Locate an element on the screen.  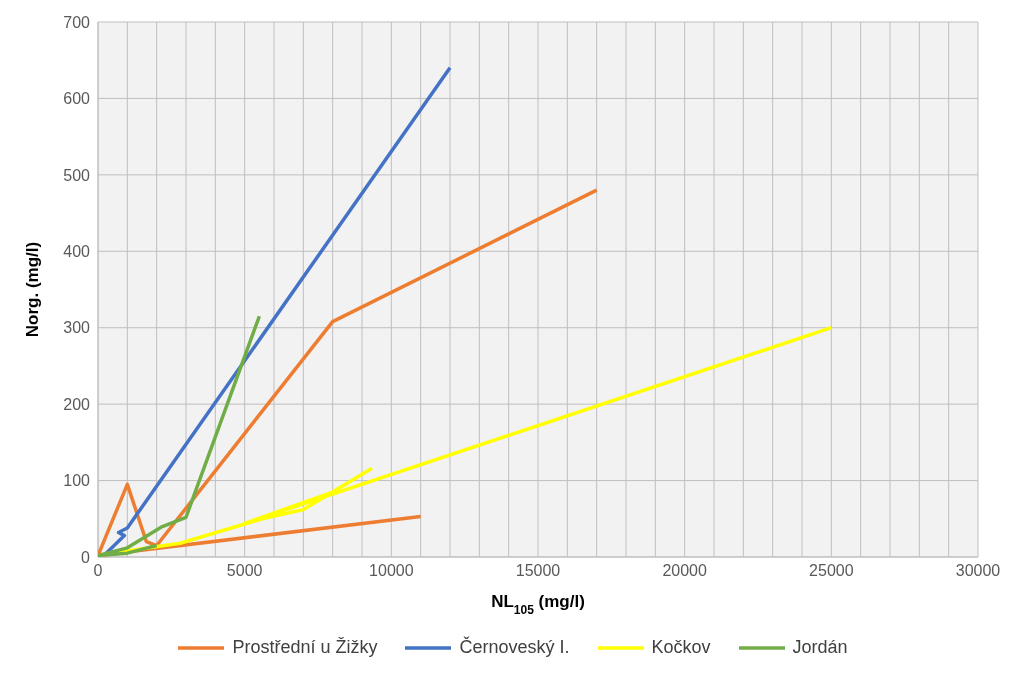
y-tick-label: 600 is located at coordinates (77, 99).